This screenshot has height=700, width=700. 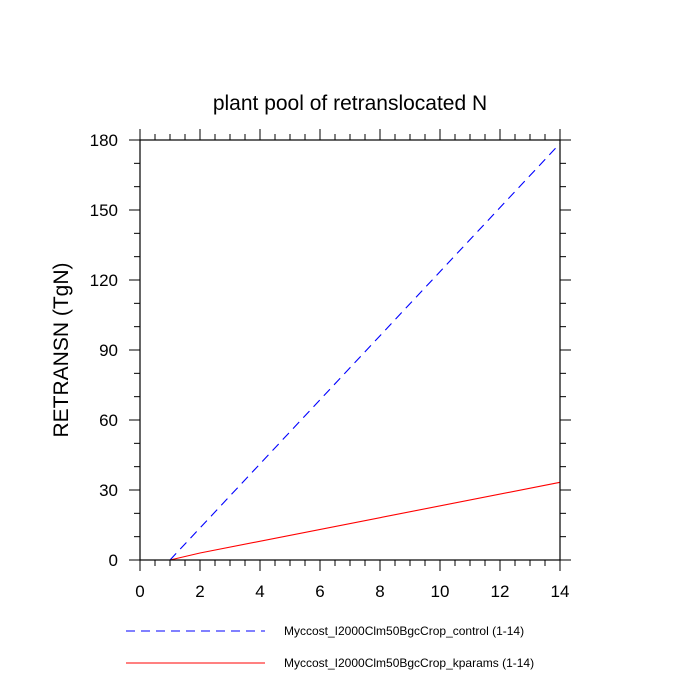 I want to click on chart-title: plant pool of retranslocated N, so click(x=350, y=103).